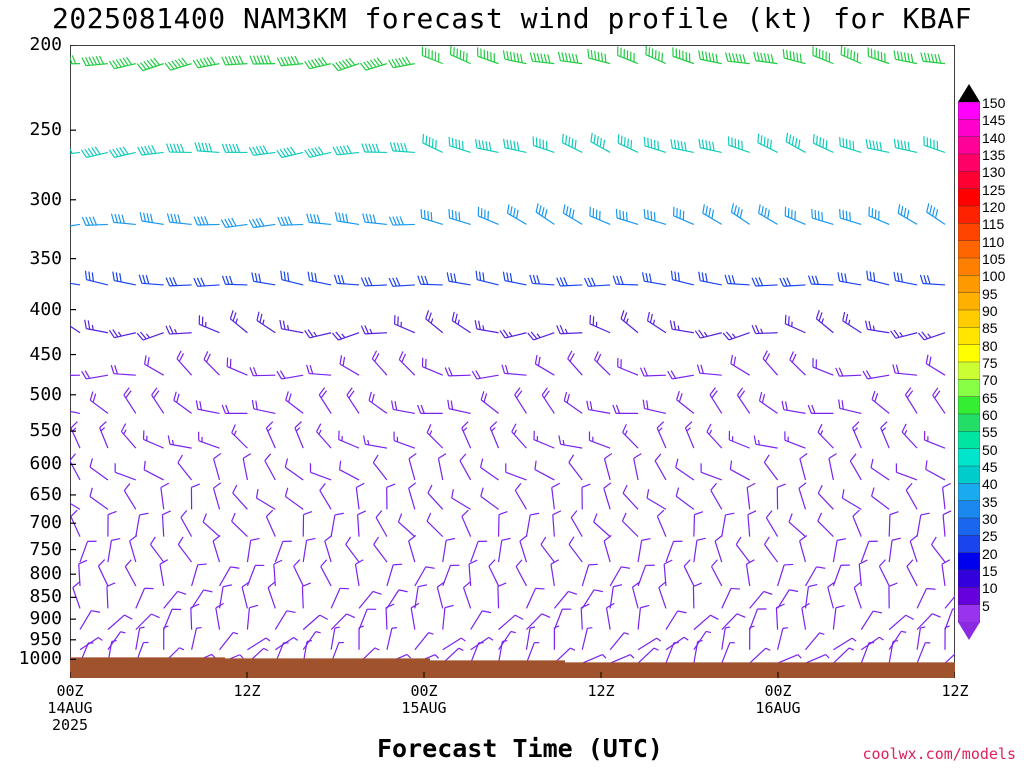  Describe the element at coordinates (70, 691) in the screenshot. I see `x-tick-text: 00Z` at that location.